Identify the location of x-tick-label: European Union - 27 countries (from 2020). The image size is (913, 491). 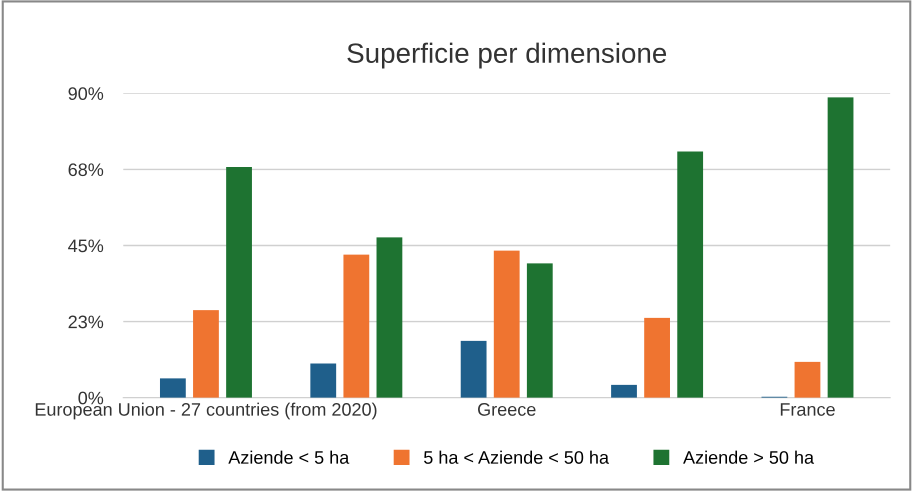
(206, 411).